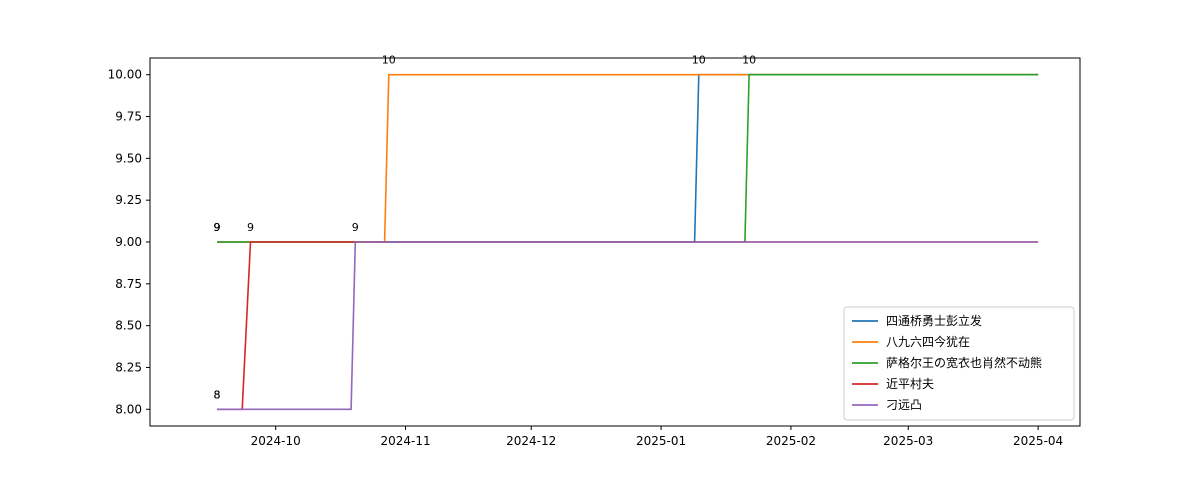 Image resolution: width=1200 pixels, height=480 pixels. I want to click on legend-label-1: 四通桥勇士彭立发, so click(934, 320).